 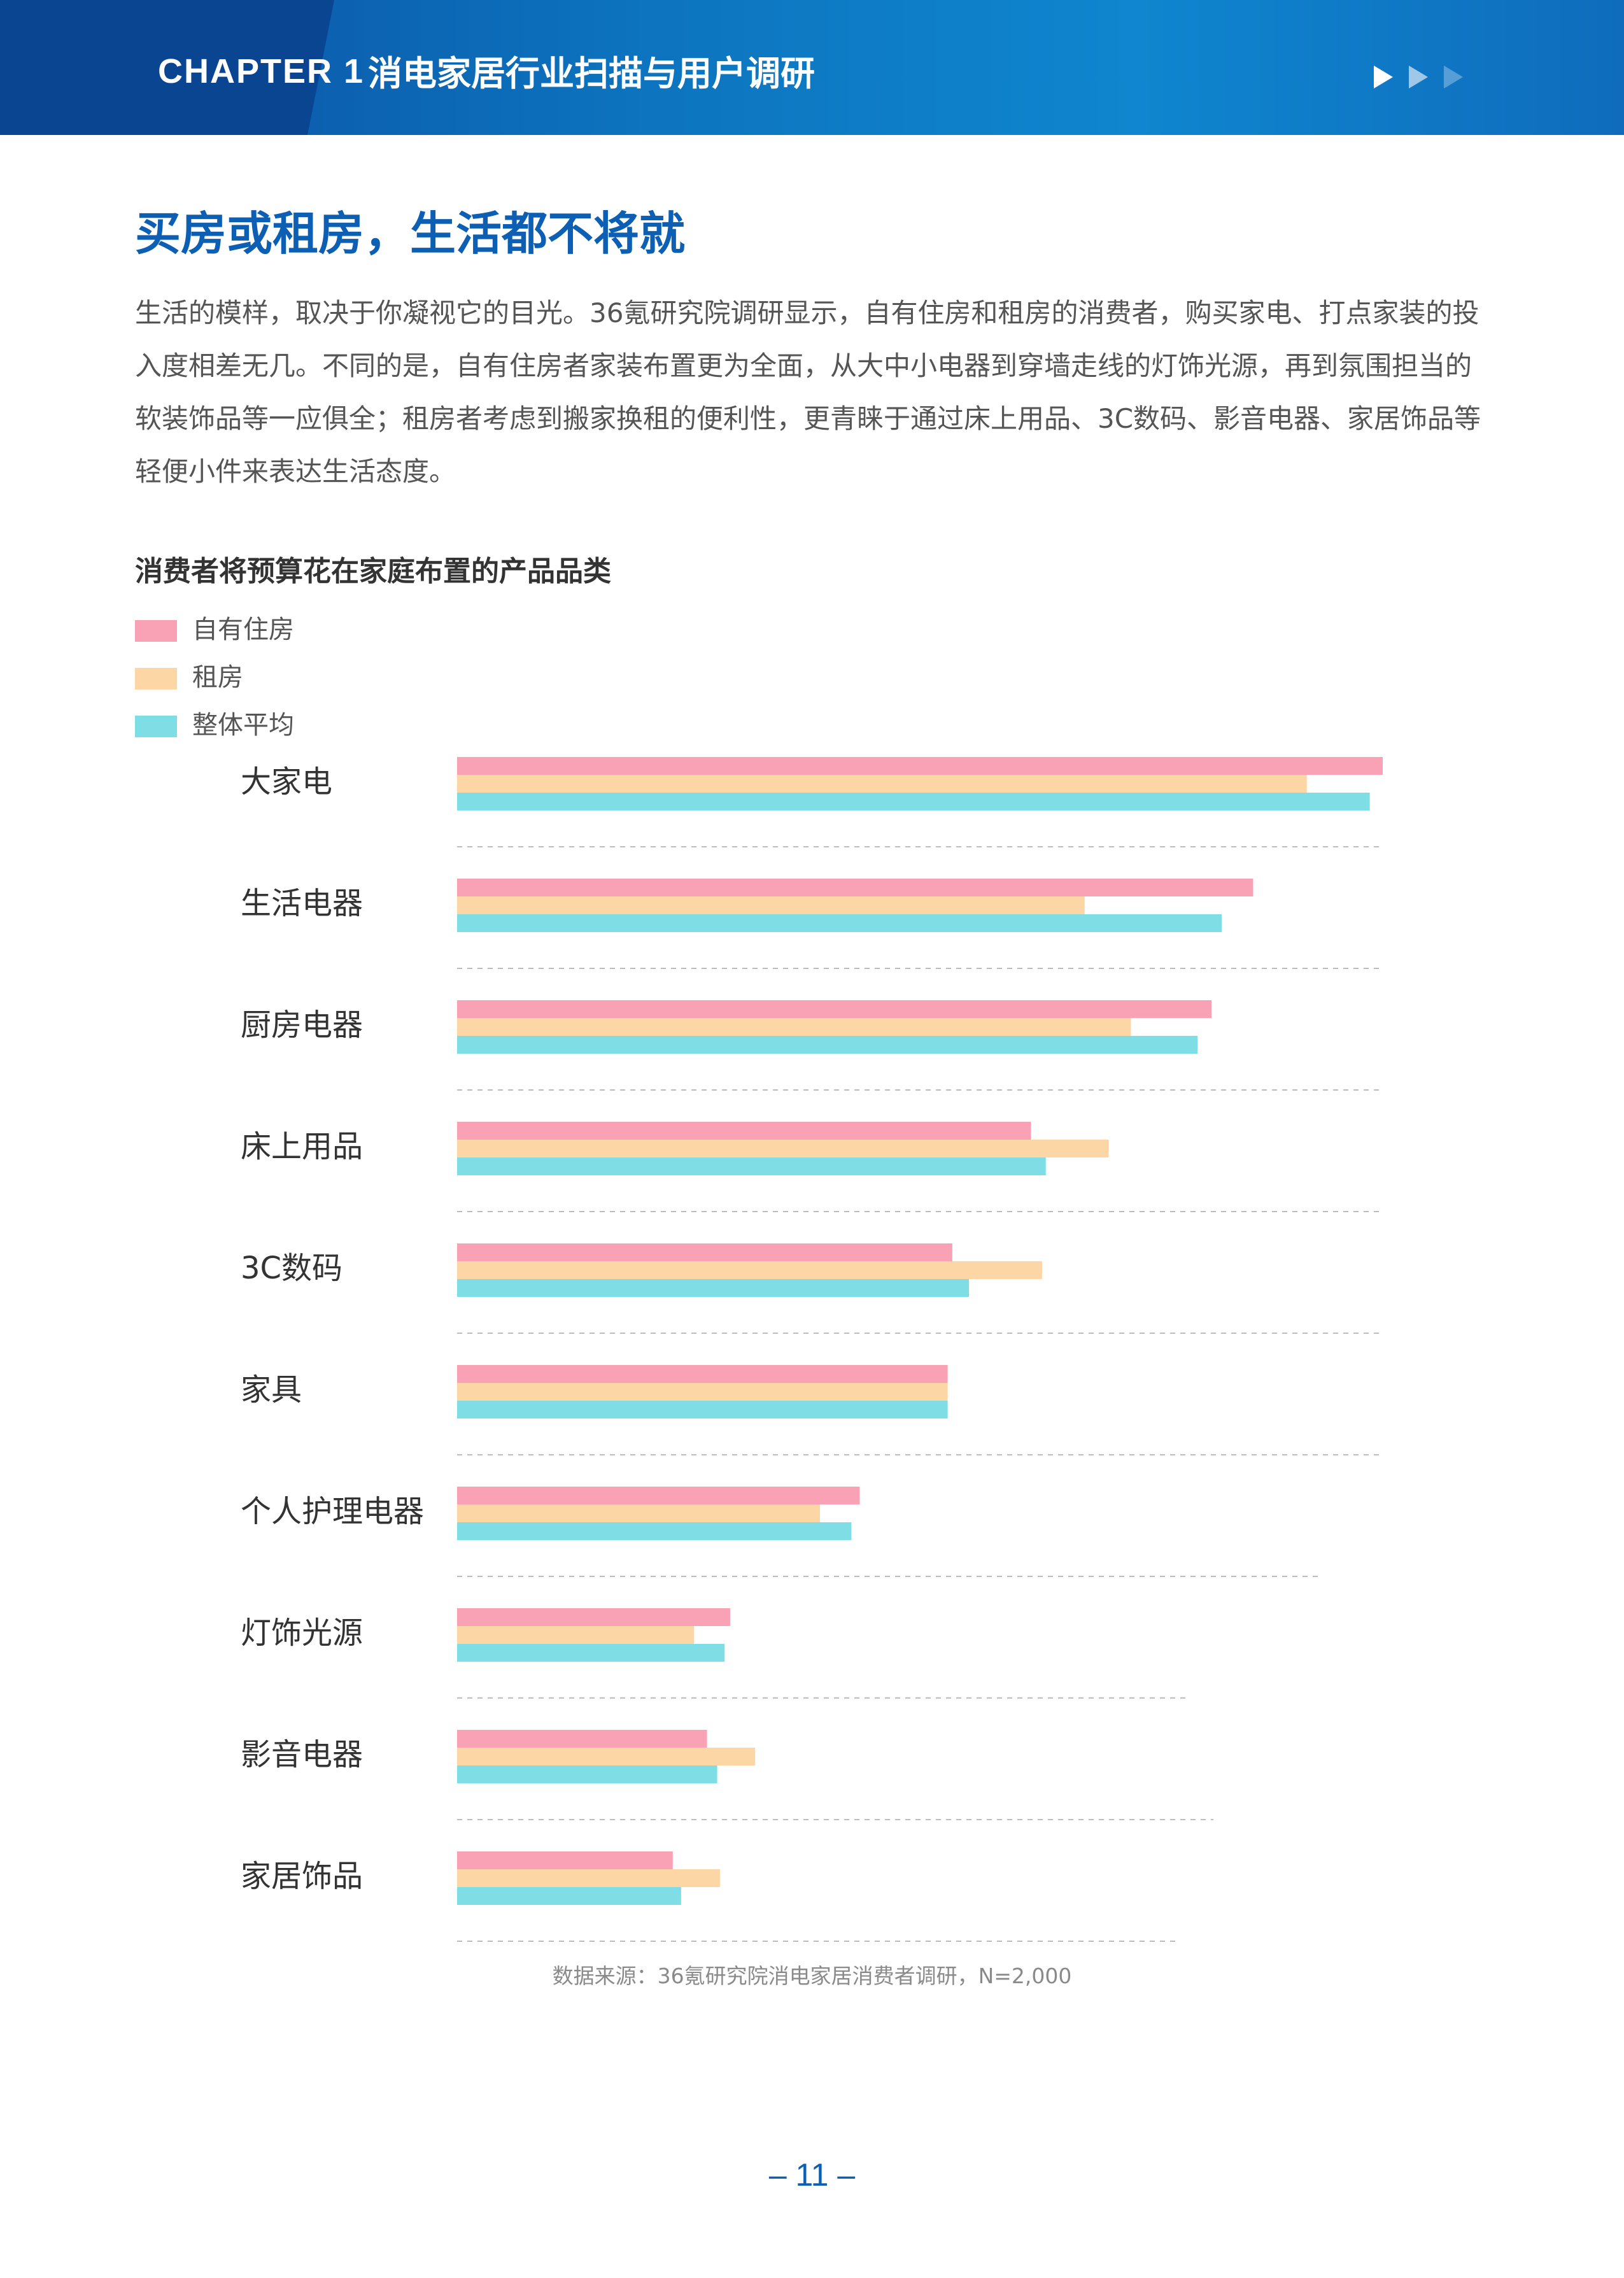 I want to click on category-label: 影音电器, so click(x=302, y=1754).